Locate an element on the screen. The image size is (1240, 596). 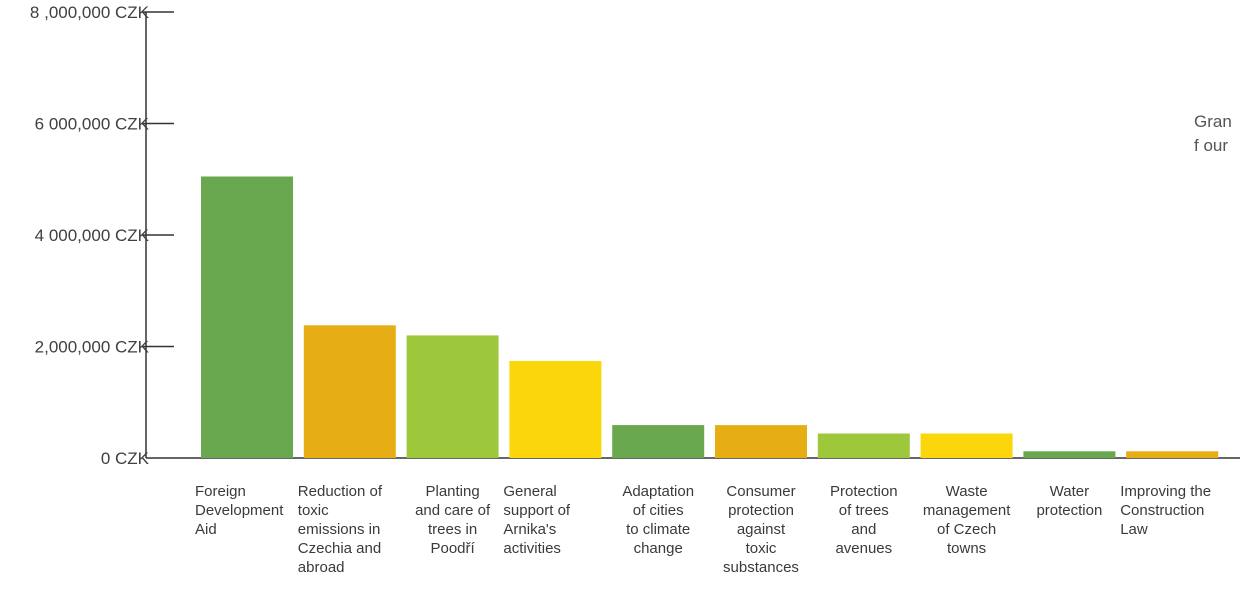
x-category-label-line: to climate is located at coordinates (658, 529).